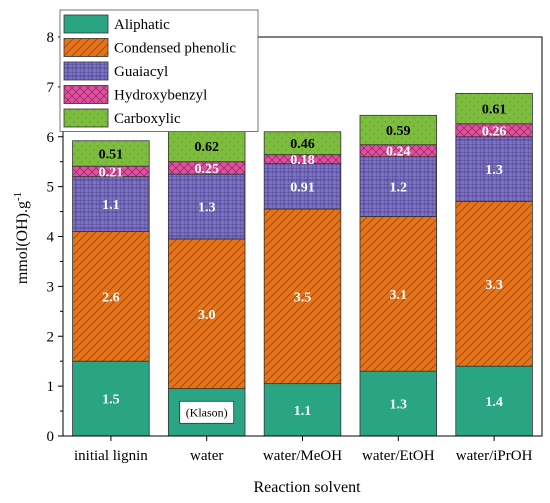  I want to click on bar-water-meoh-guaiacyl, so click(302, 186).